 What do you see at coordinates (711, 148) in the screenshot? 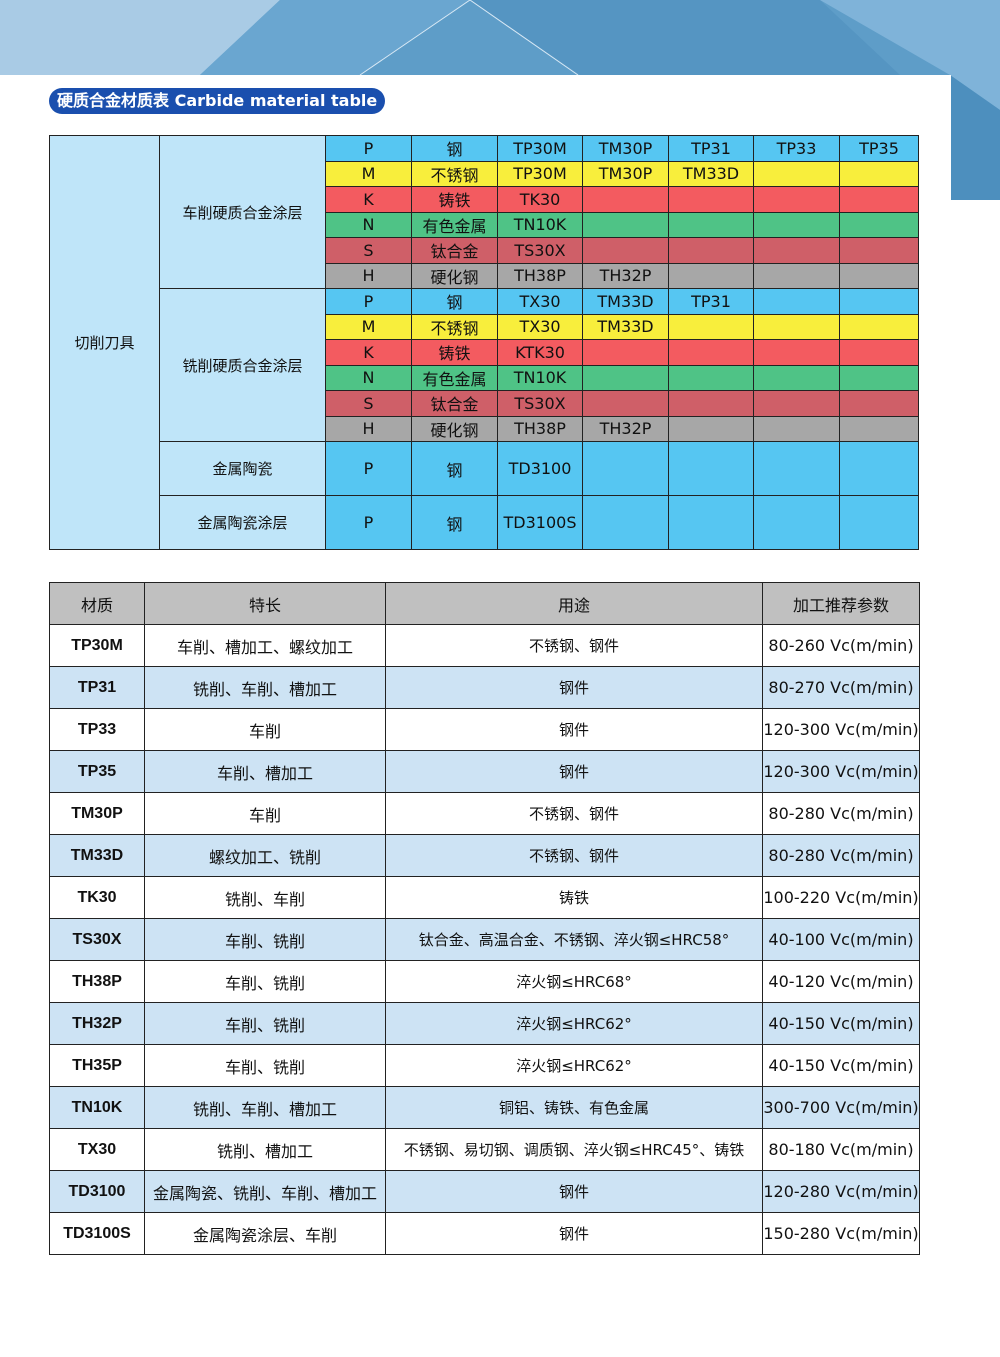
I see `grade-cell: TP31` at bounding box center [711, 148].